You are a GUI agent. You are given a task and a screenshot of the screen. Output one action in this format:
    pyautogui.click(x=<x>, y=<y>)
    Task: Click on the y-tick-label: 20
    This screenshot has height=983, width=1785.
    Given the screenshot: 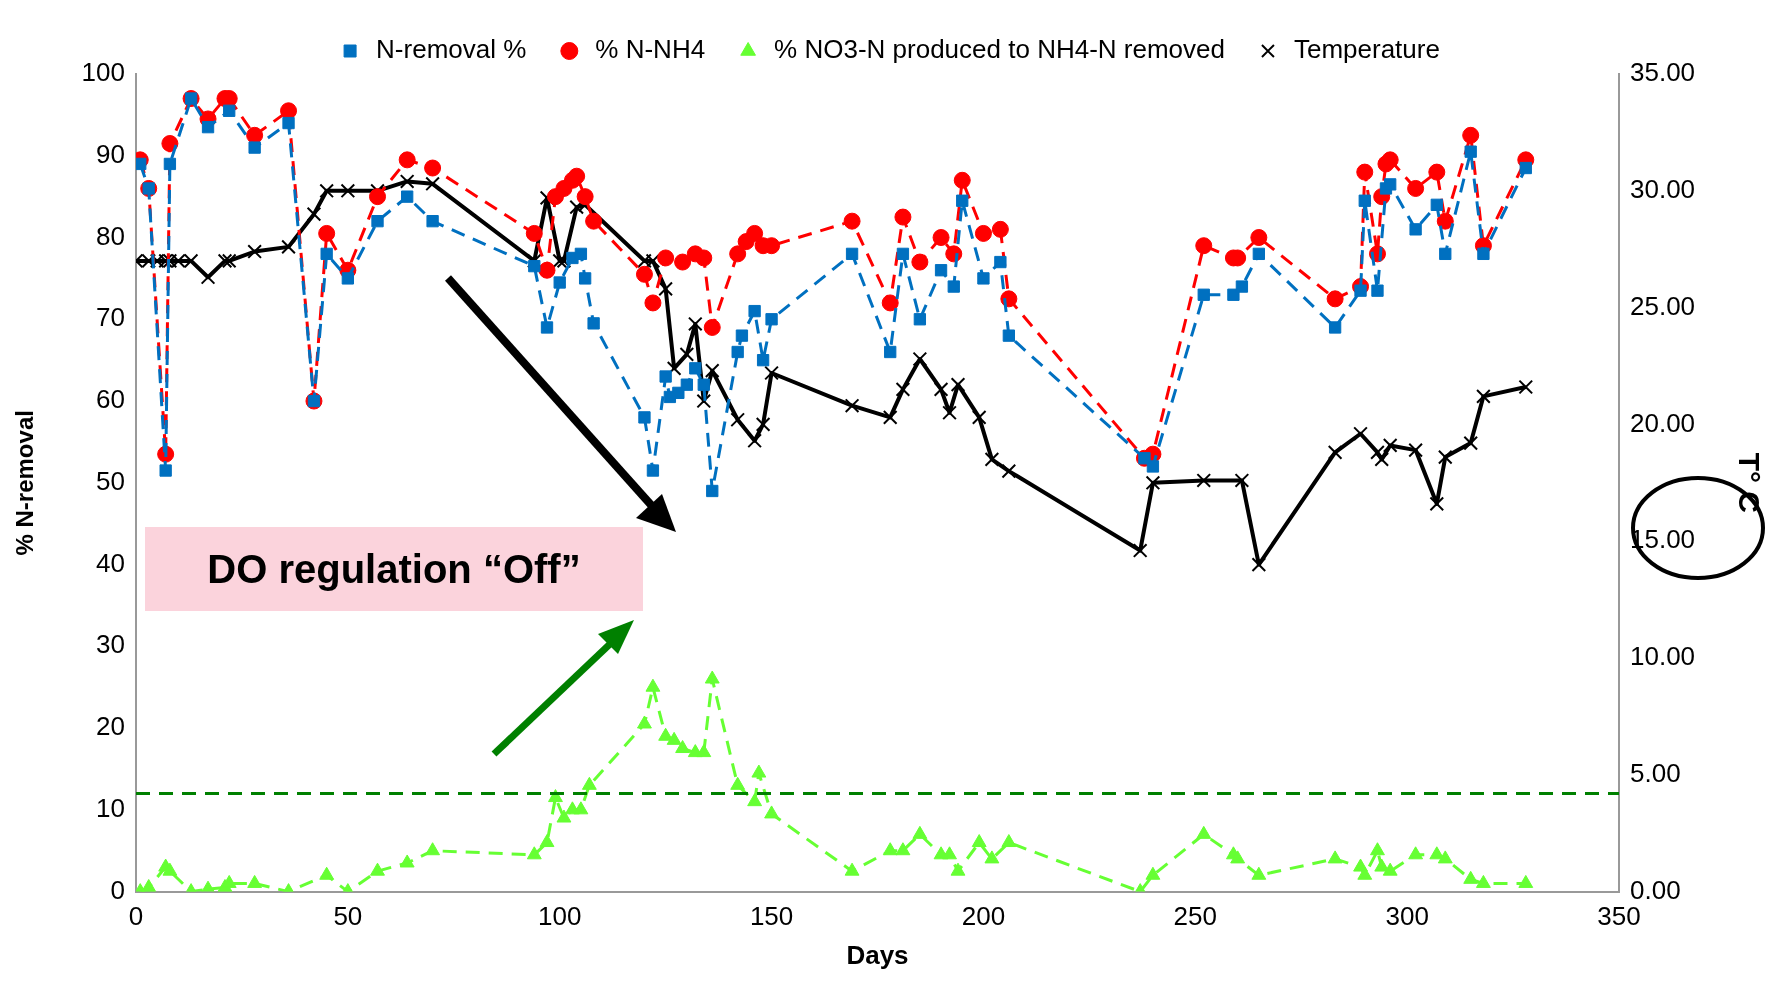 What is the action you would take?
    pyautogui.click(x=110, y=726)
    